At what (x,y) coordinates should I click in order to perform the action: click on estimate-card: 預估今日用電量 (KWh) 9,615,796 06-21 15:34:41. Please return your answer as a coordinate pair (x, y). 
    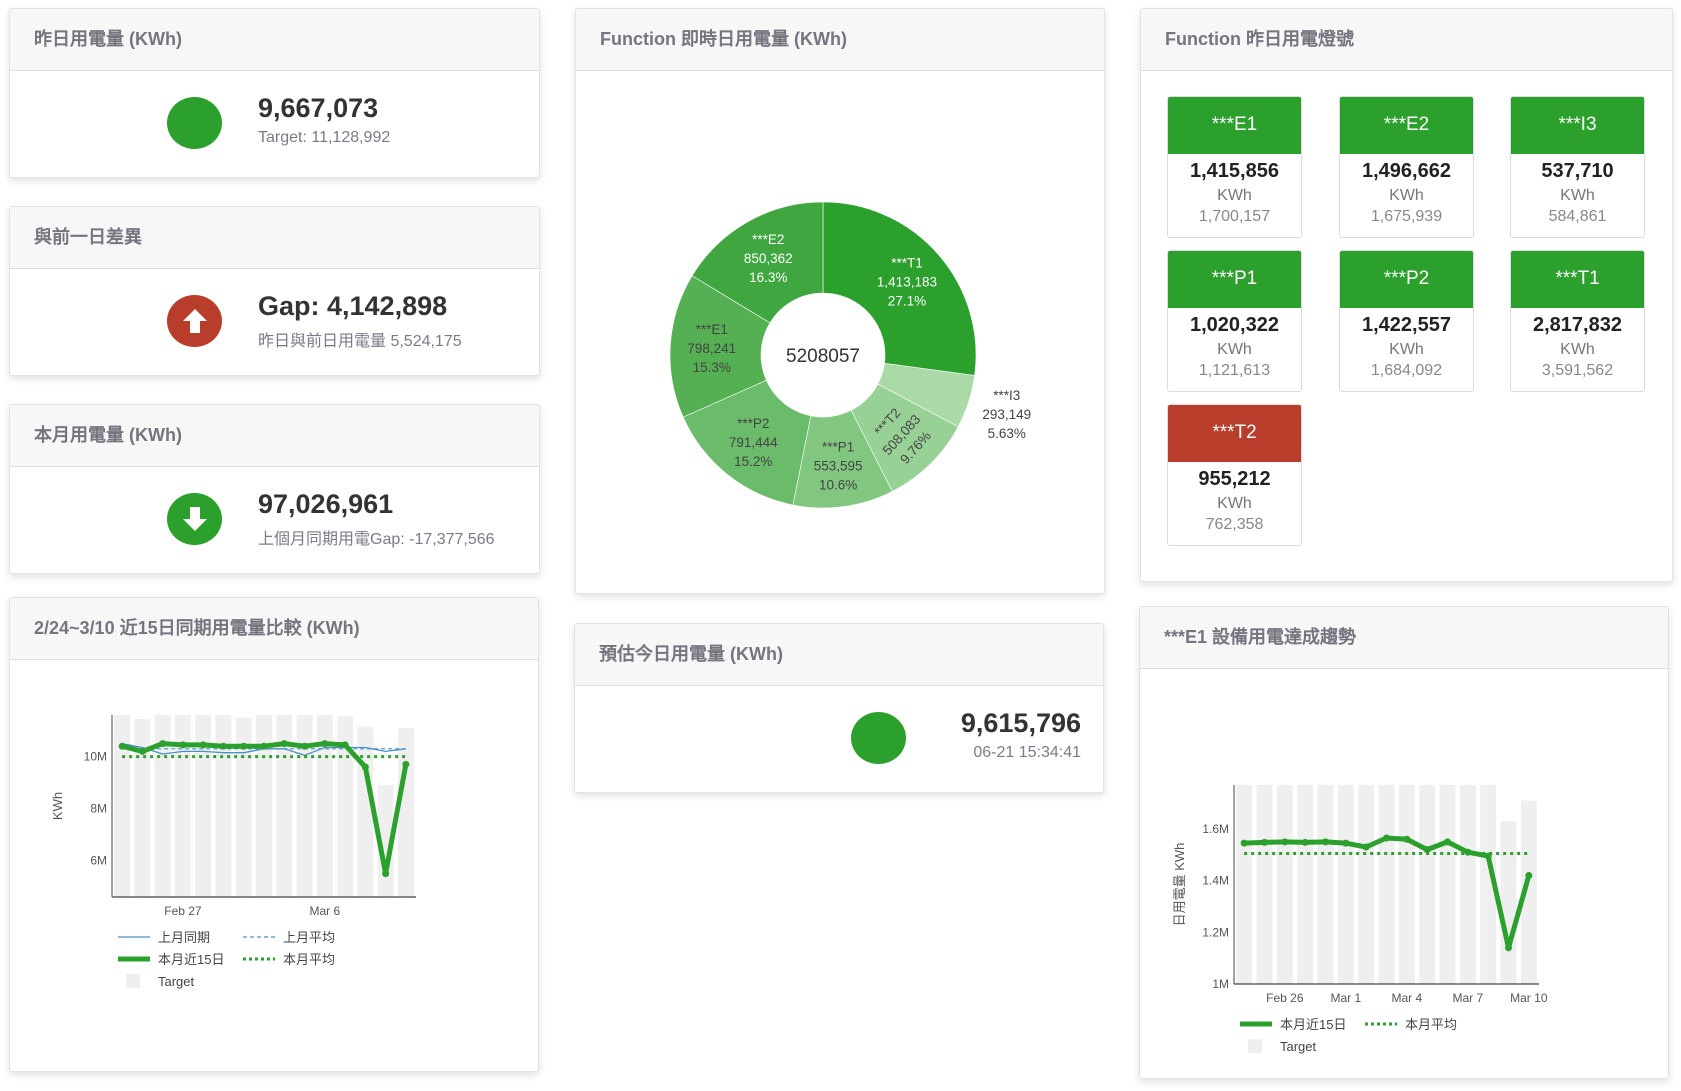
    Looking at the image, I should click on (839, 708).